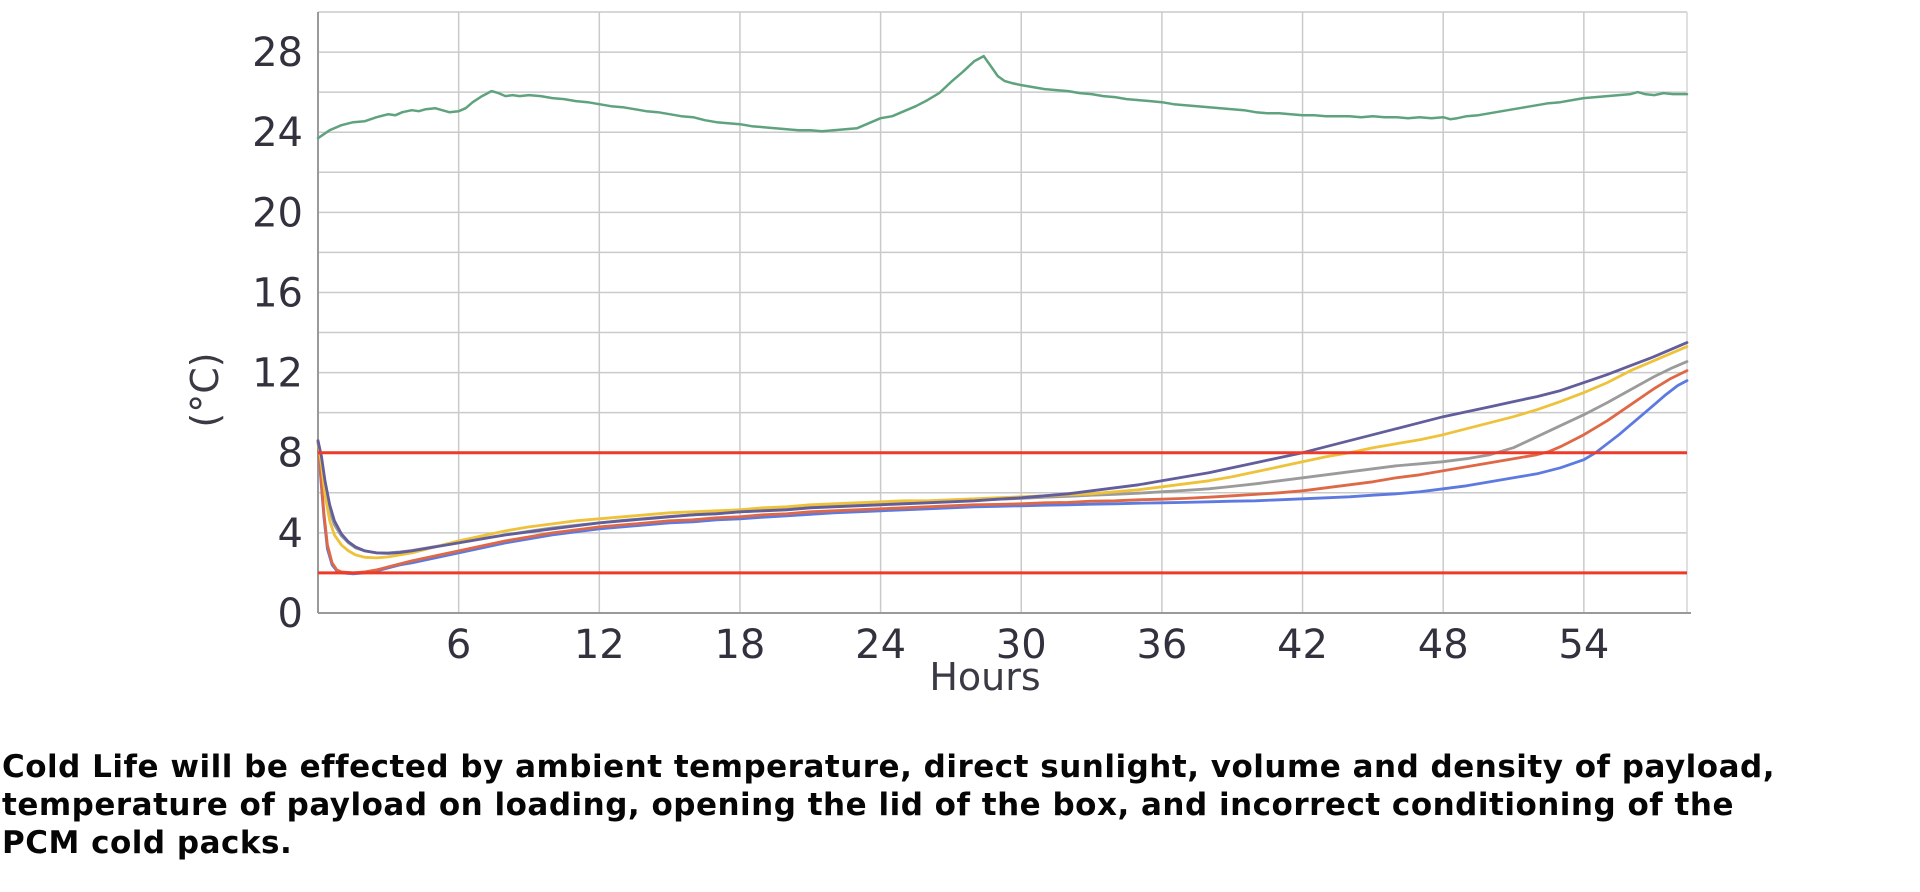 The image size is (1920, 892). Describe the element at coordinates (205, 389) in the screenshot. I see `y-axis-title: (°C)` at that location.